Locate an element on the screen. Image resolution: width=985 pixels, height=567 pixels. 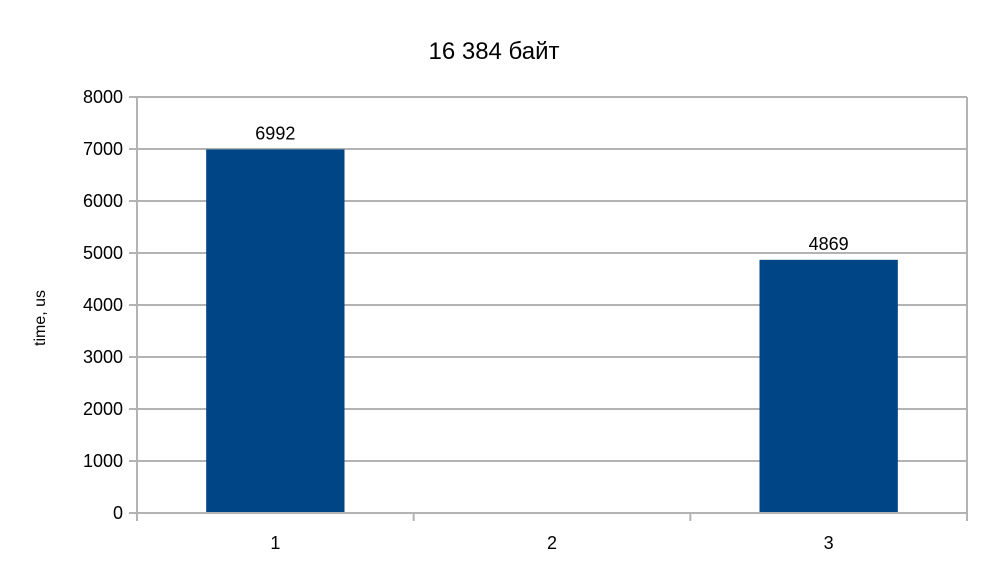
y-axis-label: time, us is located at coordinates (40, 318).